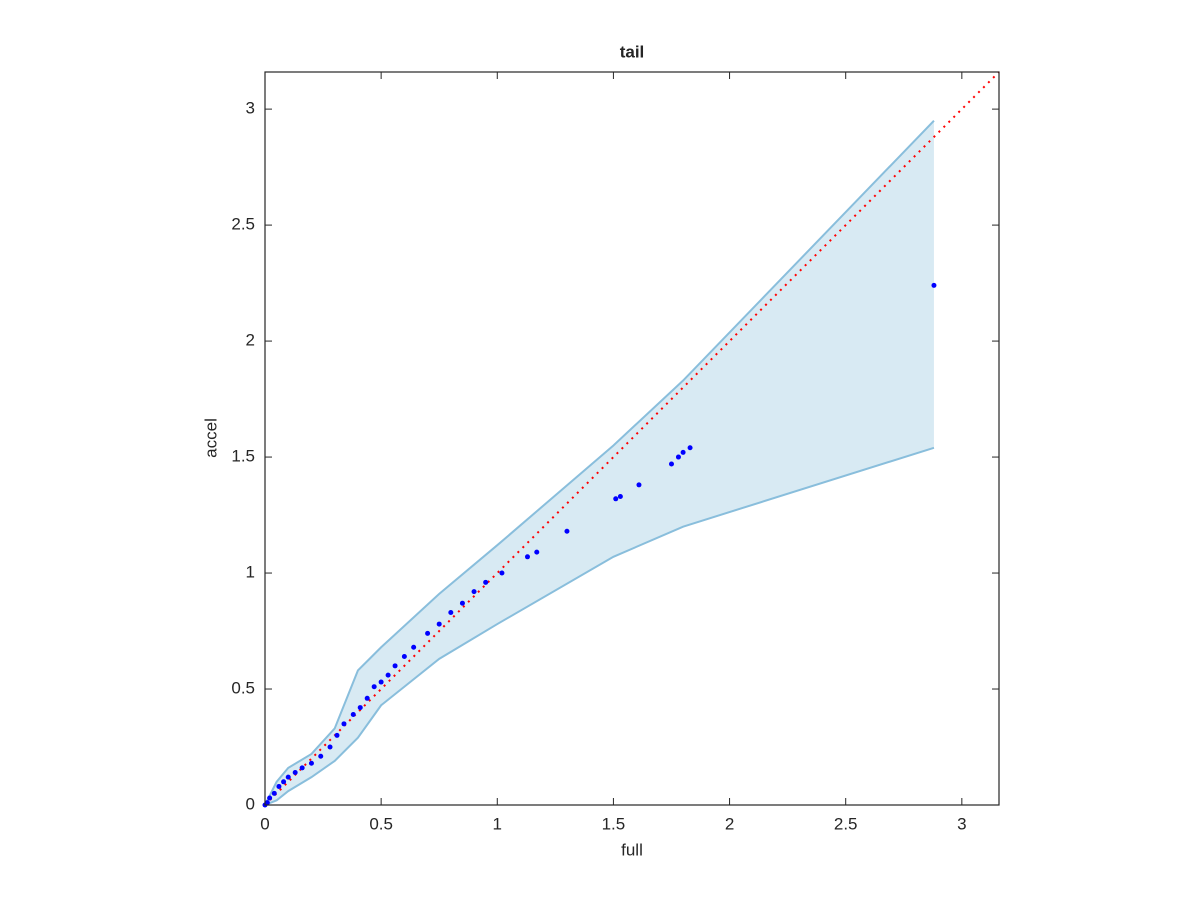 This screenshot has height=900, width=1200. I want to click on x-tick-label: 1, so click(497, 823).